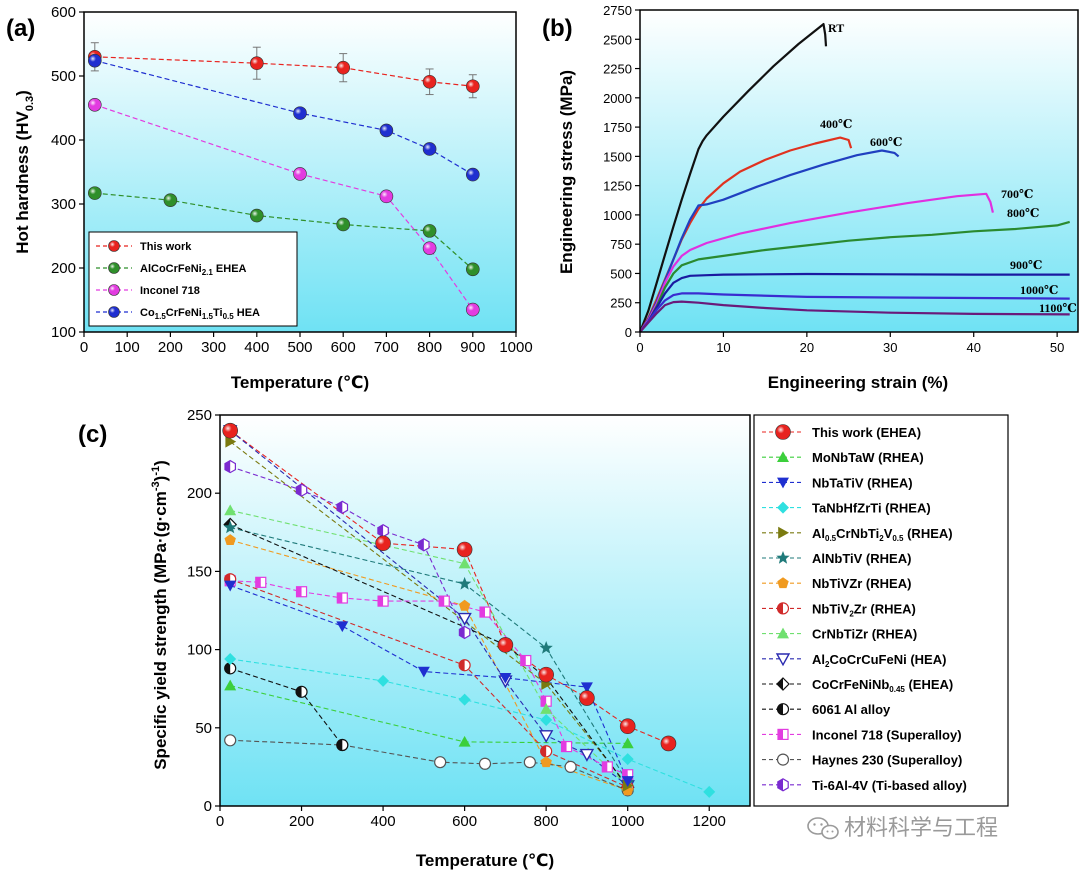  What do you see at coordinates (861, 583) in the screenshot?
I see `legend-label: NbTiVZr (RHEA)` at bounding box center [861, 583].